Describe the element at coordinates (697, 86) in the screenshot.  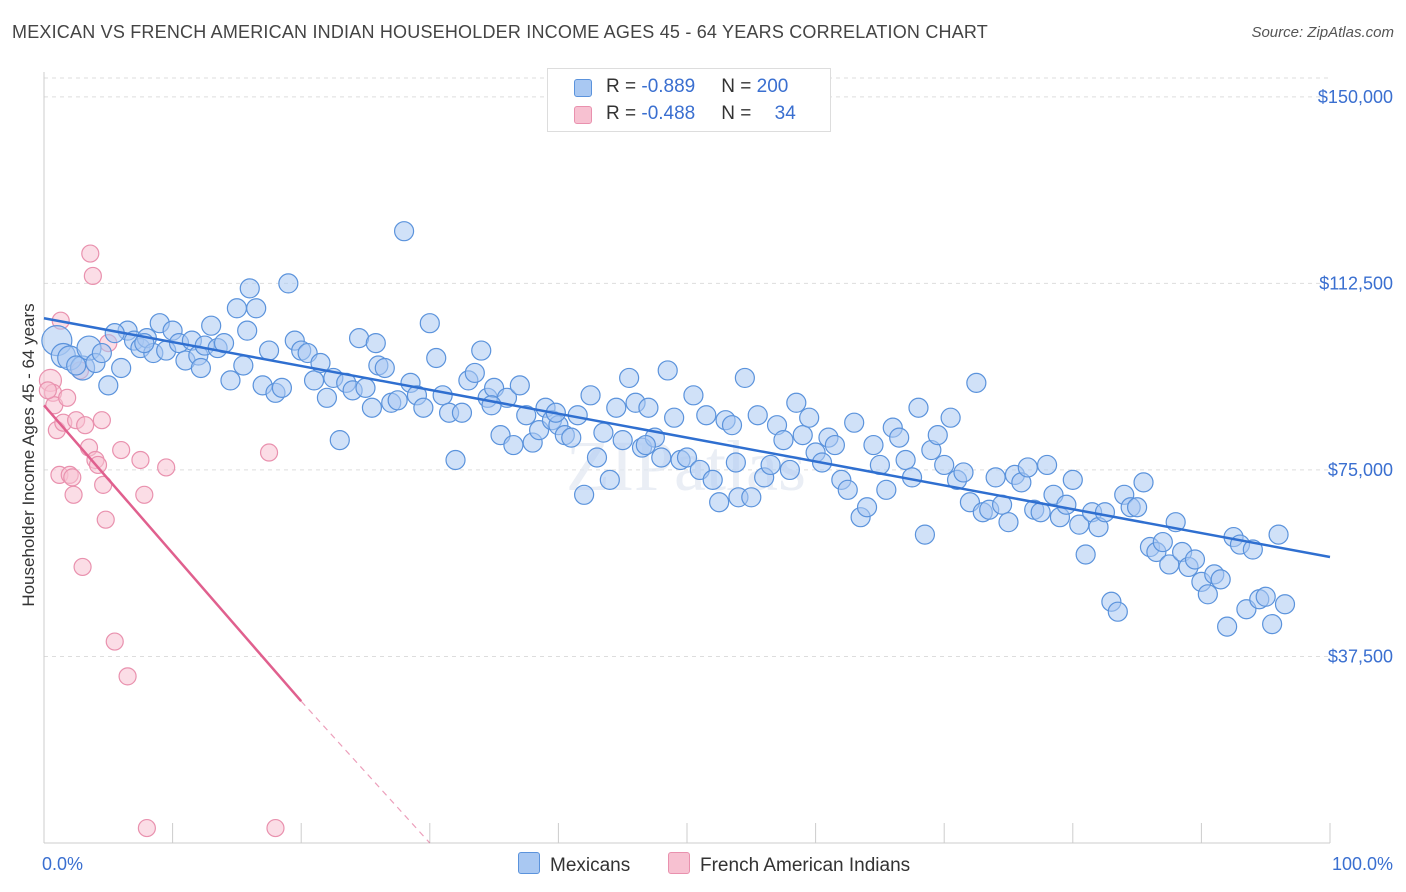
I see `mexicans-legend-text: R = -0.889 N = 200` at that location.